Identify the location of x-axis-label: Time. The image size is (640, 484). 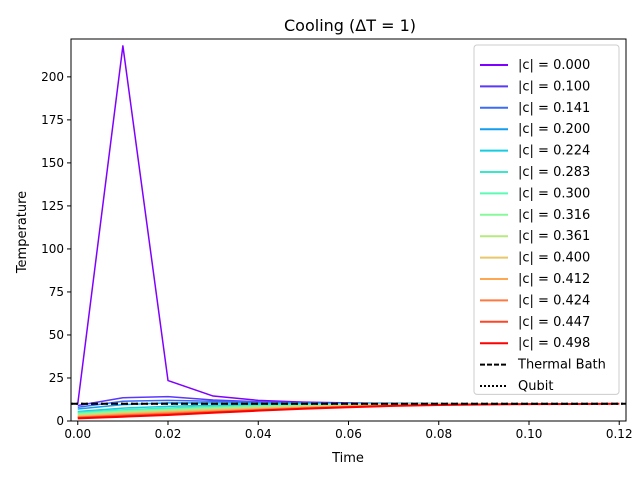
(347, 458).